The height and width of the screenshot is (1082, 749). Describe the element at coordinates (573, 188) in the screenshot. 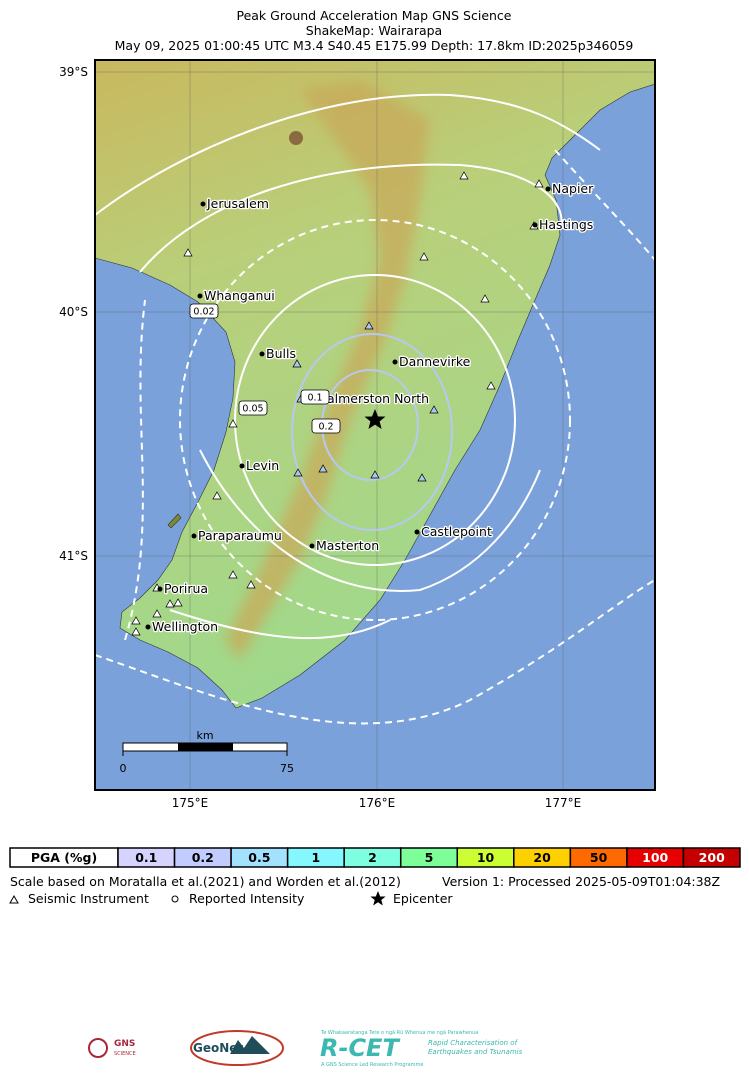

I see `city-label: Napier` at that location.